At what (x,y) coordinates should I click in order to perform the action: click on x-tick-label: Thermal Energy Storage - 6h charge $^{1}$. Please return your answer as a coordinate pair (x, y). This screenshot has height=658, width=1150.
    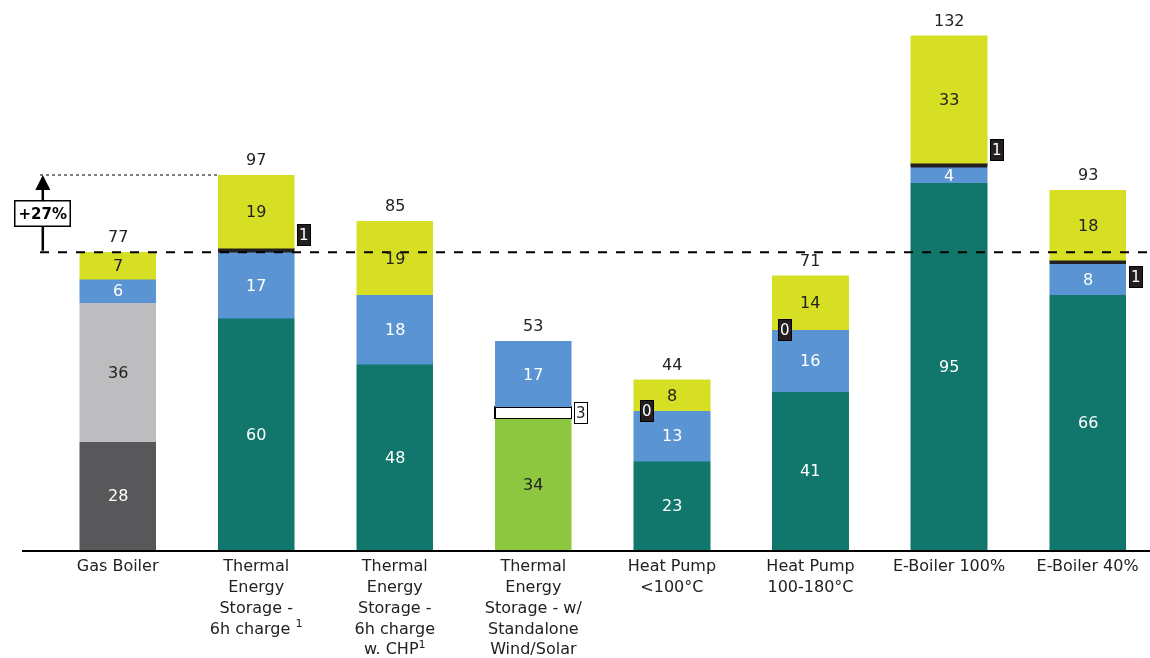
    Looking at the image, I should click on (256, 597).